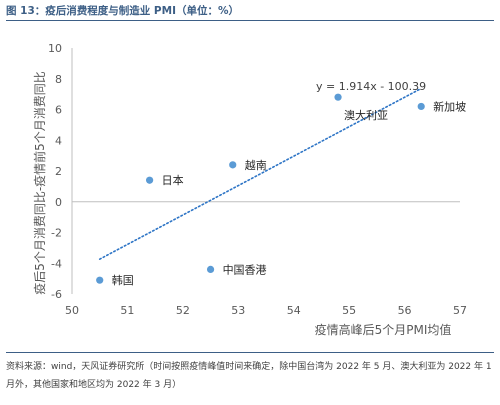 This screenshot has width=500, height=405. What do you see at coordinates (238, 310) in the screenshot?
I see `x-tick-label: 53` at bounding box center [238, 310].